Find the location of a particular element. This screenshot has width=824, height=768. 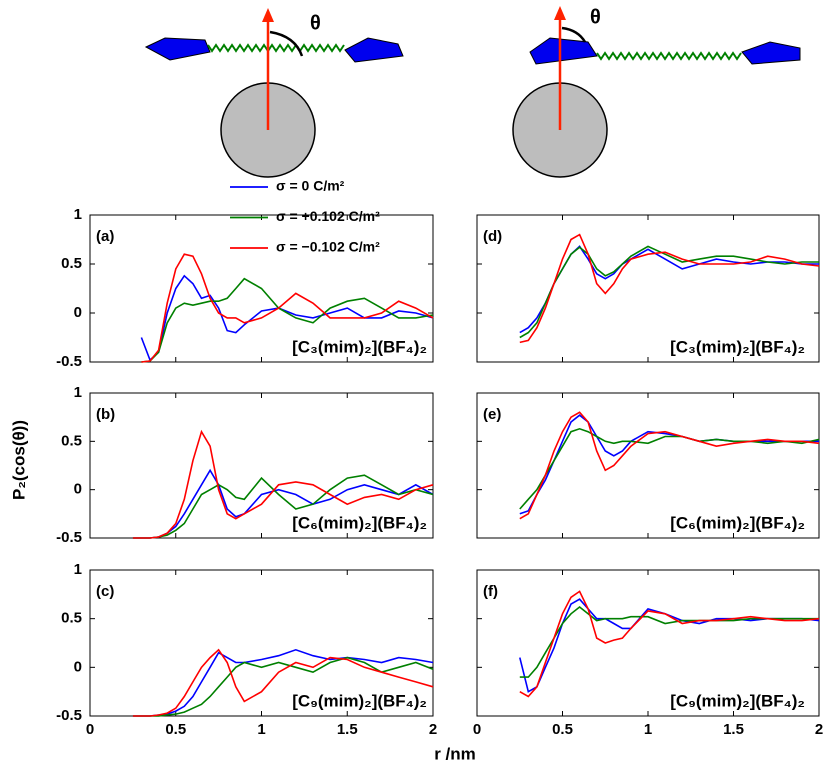

panel-label: (e) is located at coordinates (492, 414).